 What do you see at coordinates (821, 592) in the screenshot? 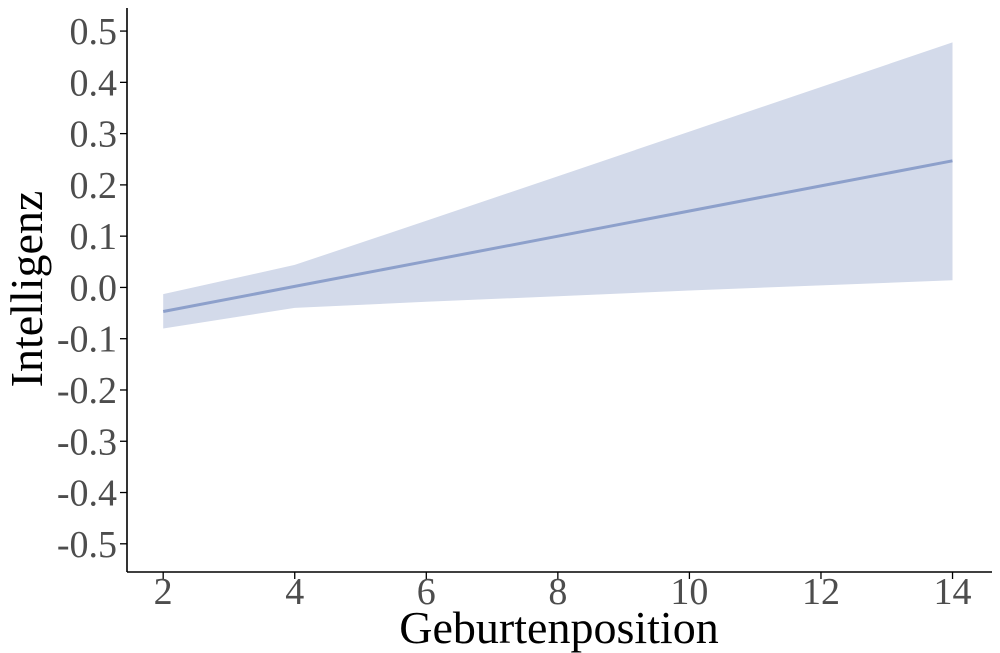
I see `x-tick-label: 12` at bounding box center [821, 592].